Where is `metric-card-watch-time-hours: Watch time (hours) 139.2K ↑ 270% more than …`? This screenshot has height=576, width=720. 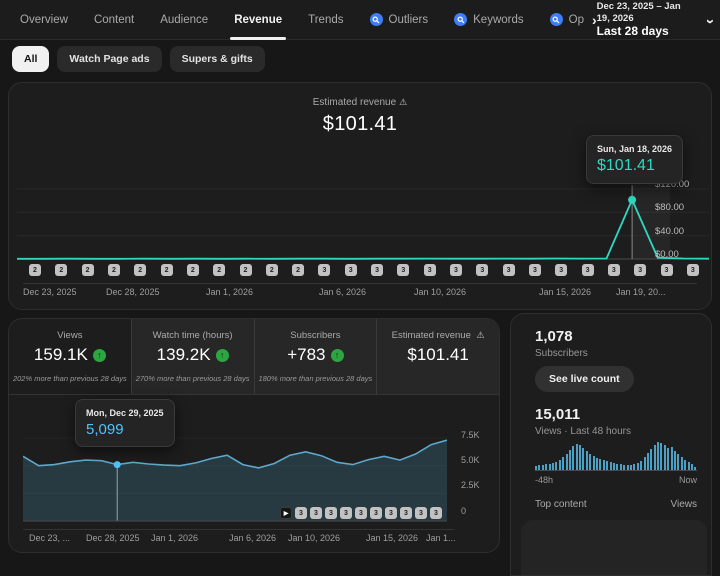 metric-card-watch-time-hours: Watch time (hours) 139.2K ↑ 270% more than … is located at coordinates (193, 356).